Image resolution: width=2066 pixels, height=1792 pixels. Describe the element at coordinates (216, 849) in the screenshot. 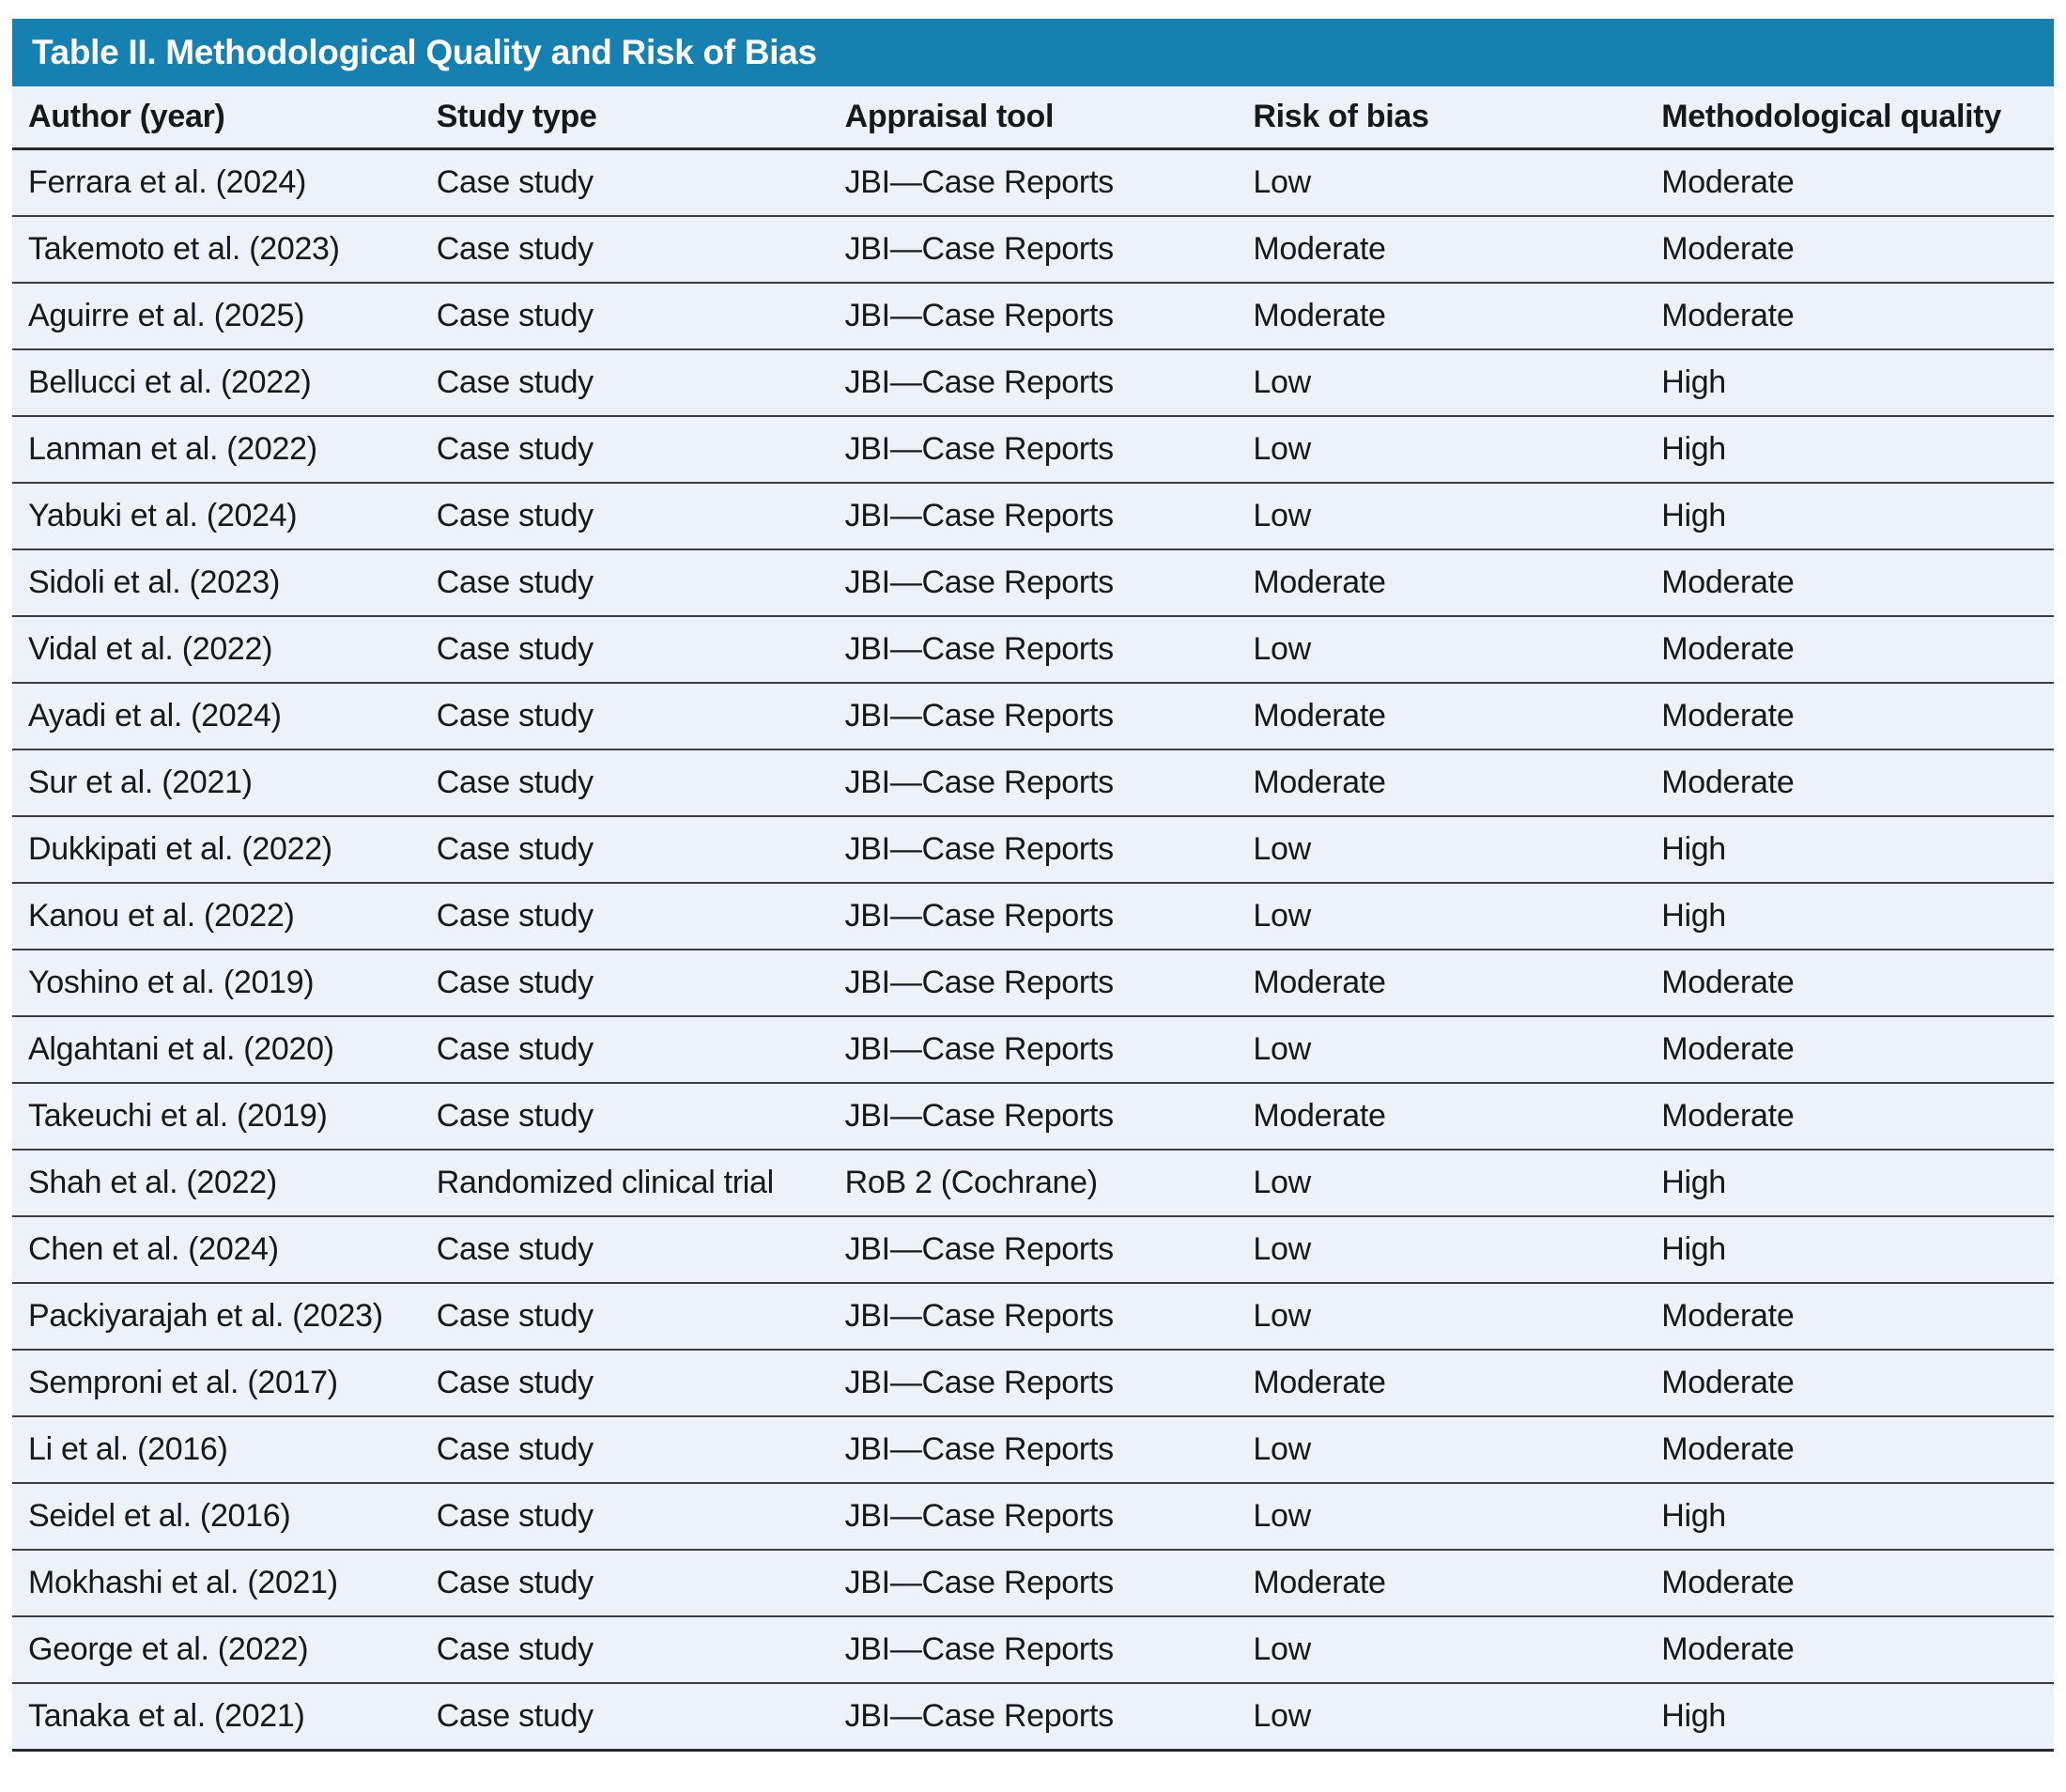

I see `cell-author-year: Dukkipati et al. (2022)` at that location.